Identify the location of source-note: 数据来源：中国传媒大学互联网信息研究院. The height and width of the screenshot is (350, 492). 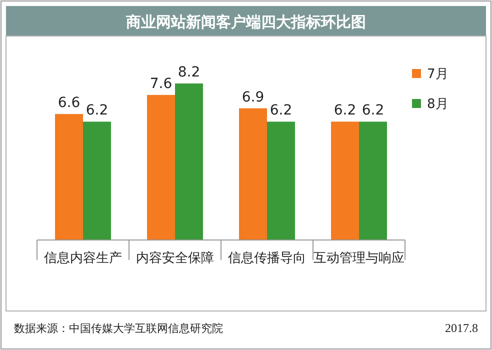
(118, 328).